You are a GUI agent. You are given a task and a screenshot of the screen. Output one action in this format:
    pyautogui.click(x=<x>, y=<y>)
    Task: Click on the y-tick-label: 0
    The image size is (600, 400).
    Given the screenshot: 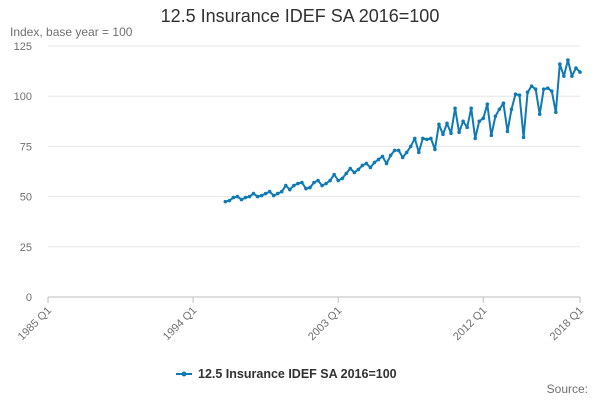 What is the action you would take?
    pyautogui.click(x=29, y=298)
    